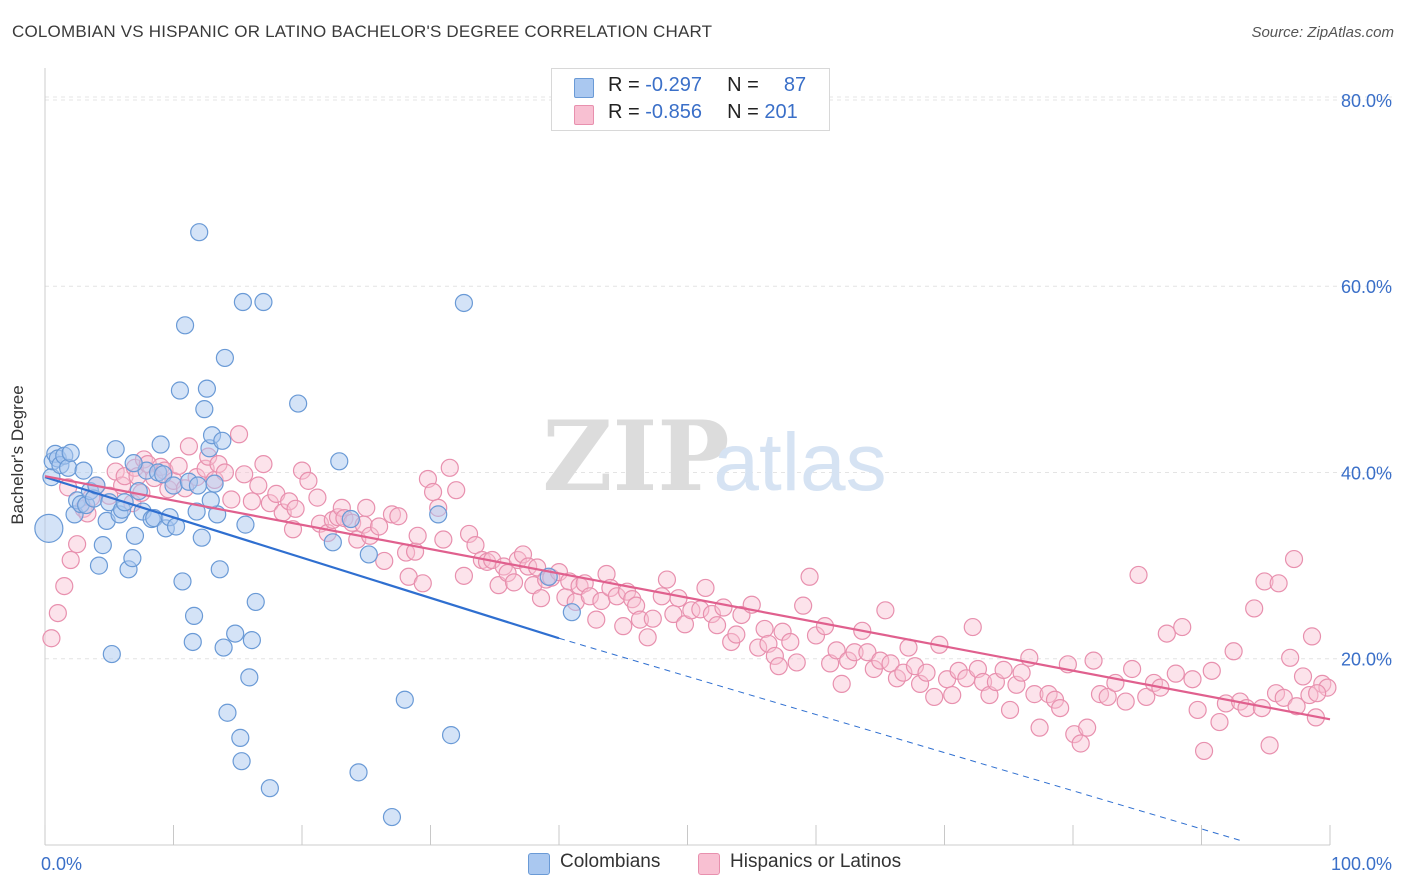  What do you see at coordinates (584, 115) in the screenshot?
I see `hispanics-swatch` at bounding box center [584, 115].